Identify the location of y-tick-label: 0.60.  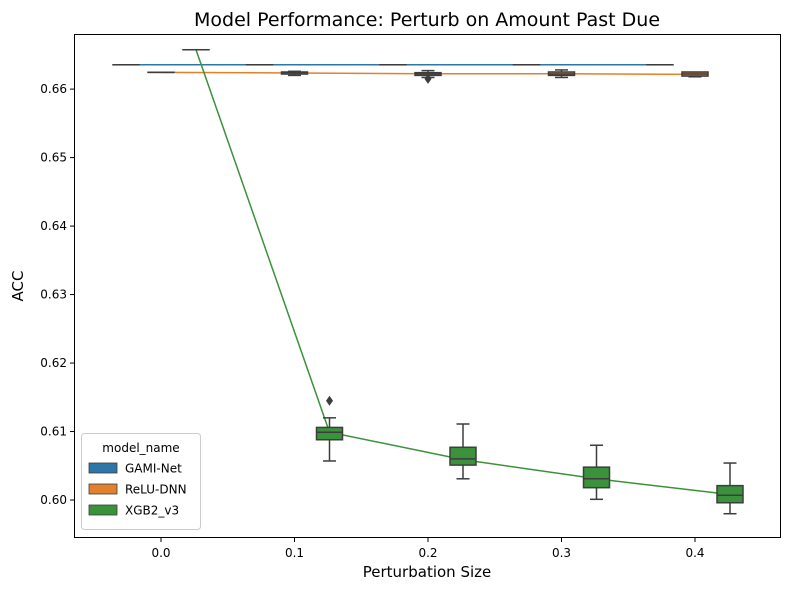
(53, 500).